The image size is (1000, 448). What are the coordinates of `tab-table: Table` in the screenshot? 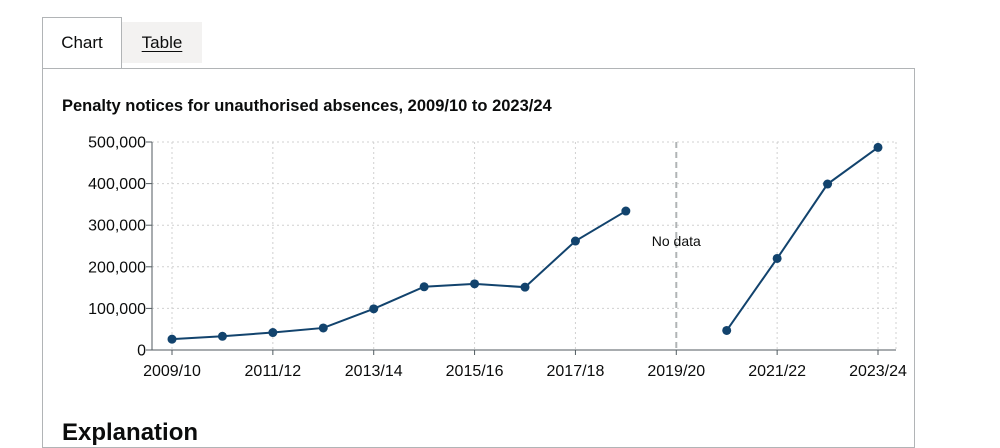 It's located at (162, 42).